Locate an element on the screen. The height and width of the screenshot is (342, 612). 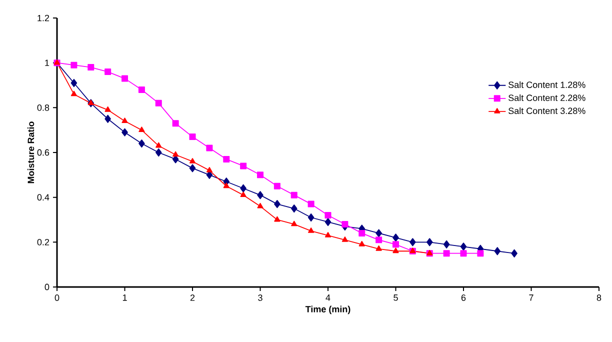
legend-label: Salt Content 3.28% is located at coordinates (547, 110).